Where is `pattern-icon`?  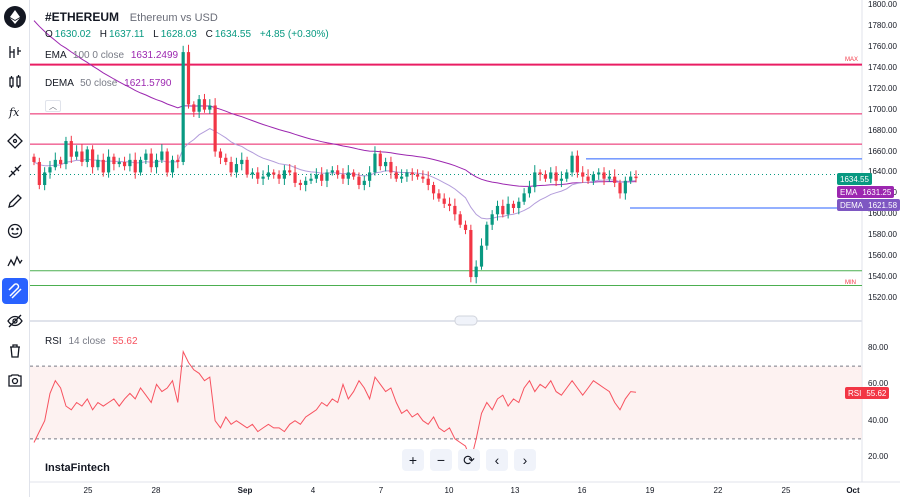 pattern-icon is located at coordinates (15, 261).